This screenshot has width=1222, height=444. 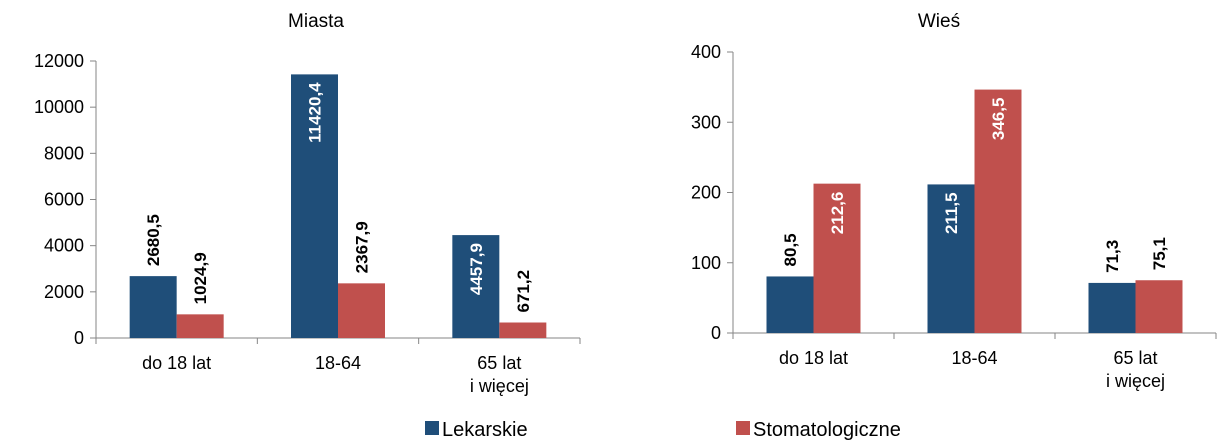 What do you see at coordinates (951, 213) in the screenshot?
I see `data-label: 211,5` at bounding box center [951, 213].